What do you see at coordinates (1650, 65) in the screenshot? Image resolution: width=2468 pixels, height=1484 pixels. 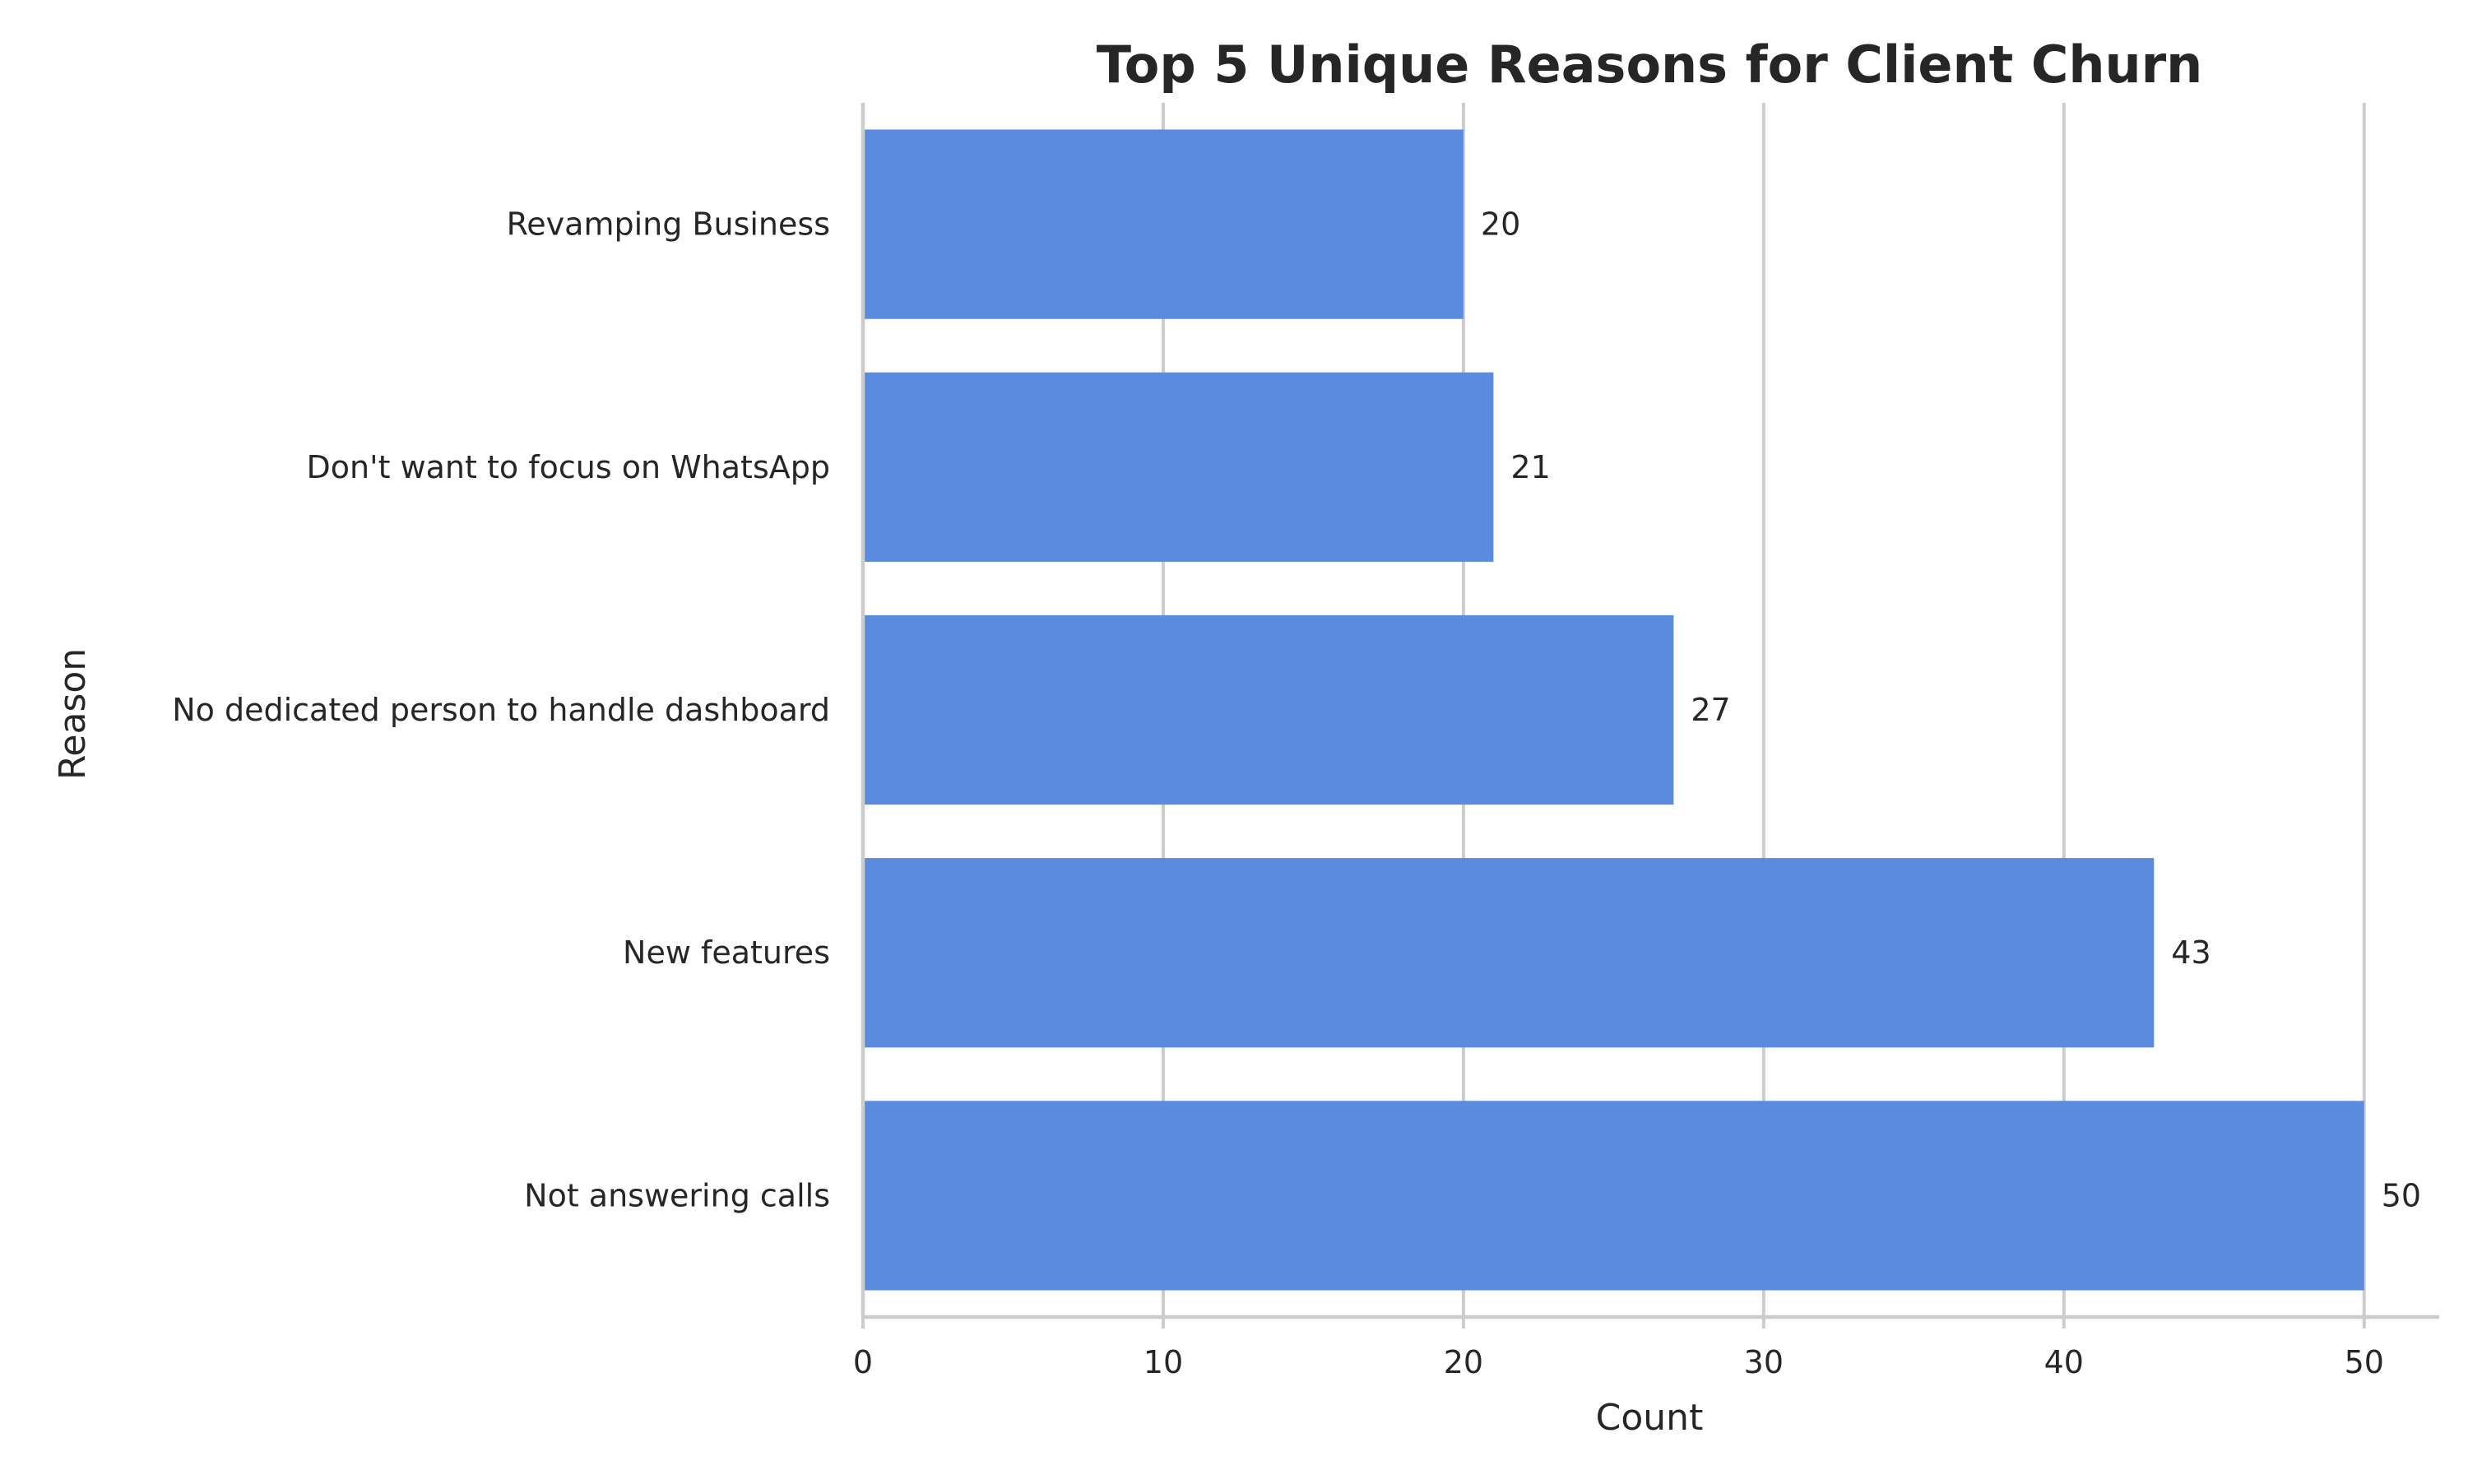 I see `chart-title: Top 5 Unique Reasons for Client Churn` at bounding box center [1650, 65].